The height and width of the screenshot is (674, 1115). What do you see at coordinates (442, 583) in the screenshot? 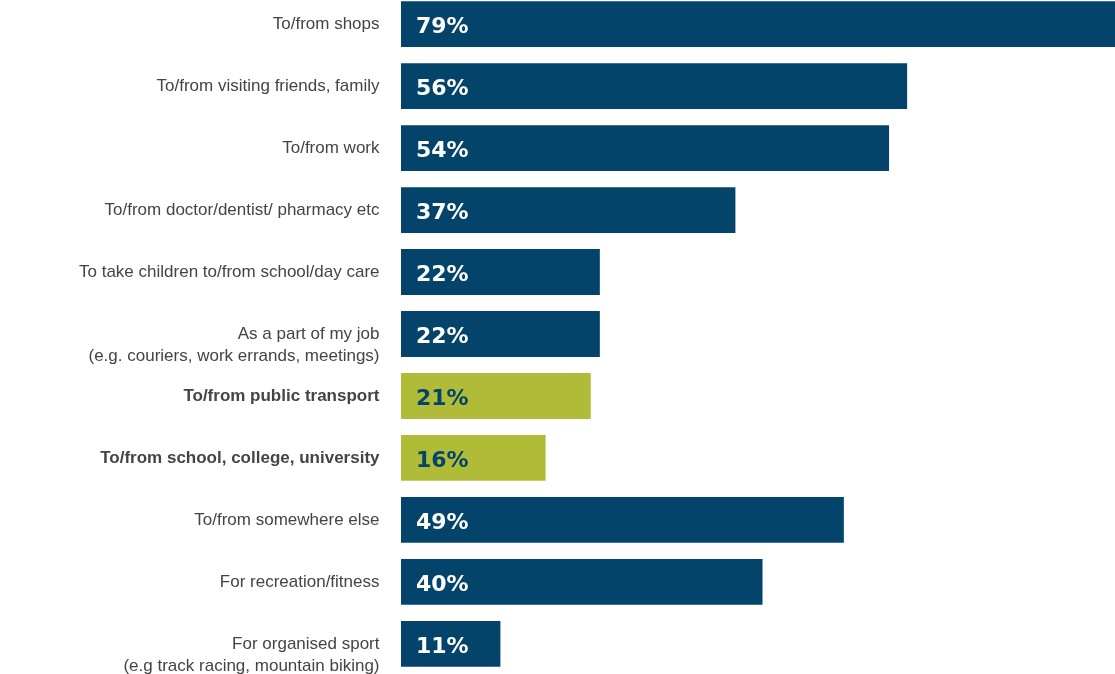
I see `data-label: 40%` at bounding box center [442, 583].